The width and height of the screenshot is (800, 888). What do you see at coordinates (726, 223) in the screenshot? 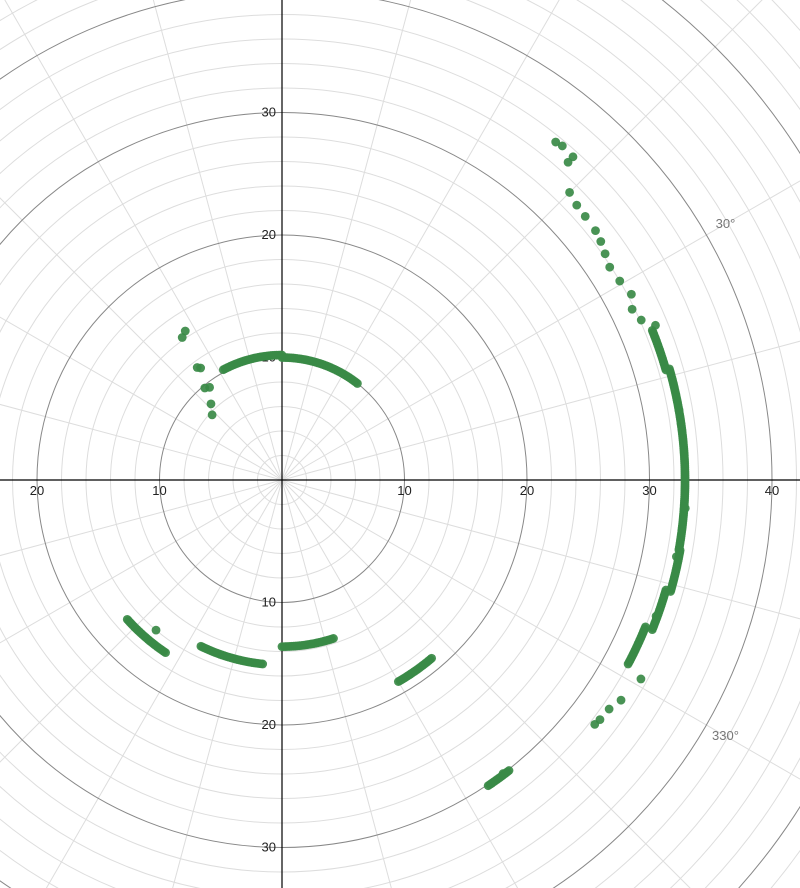
I see `angle-label: 30°` at bounding box center [726, 223].